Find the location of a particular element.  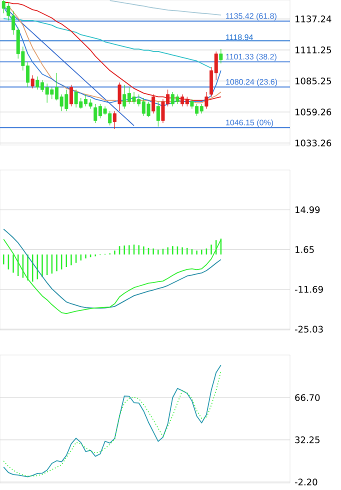

y-tick-label: 66.70 is located at coordinates (307, 398).